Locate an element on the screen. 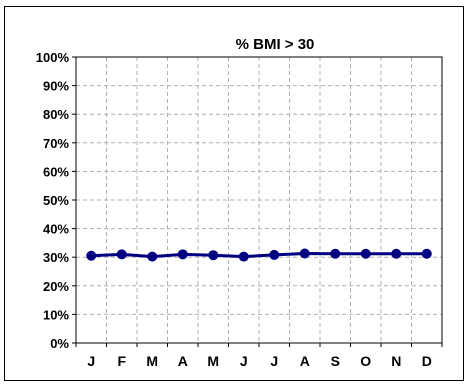 The width and height of the screenshot is (471, 385). y-tick-label: 10% is located at coordinates (56, 314).